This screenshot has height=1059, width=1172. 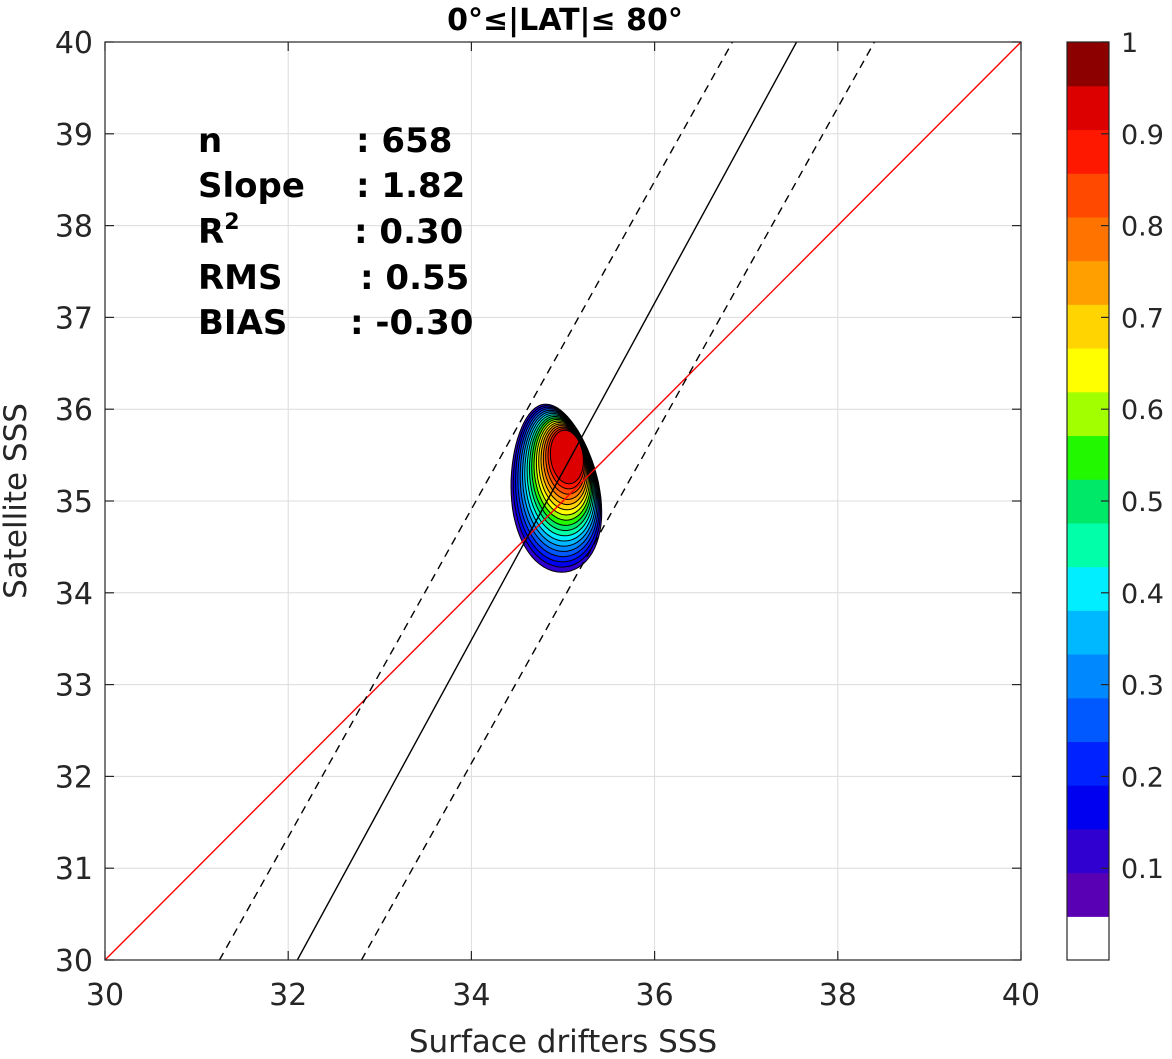 What do you see at coordinates (74, 43) in the screenshot?
I see `y-tick-label: 40` at bounding box center [74, 43].